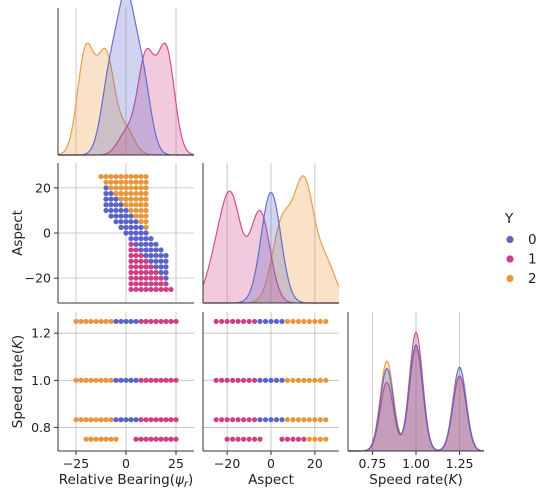  Describe the element at coordinates (227, 463) in the screenshot. I see `scatter-as-xtick-label-0: −20` at that location.